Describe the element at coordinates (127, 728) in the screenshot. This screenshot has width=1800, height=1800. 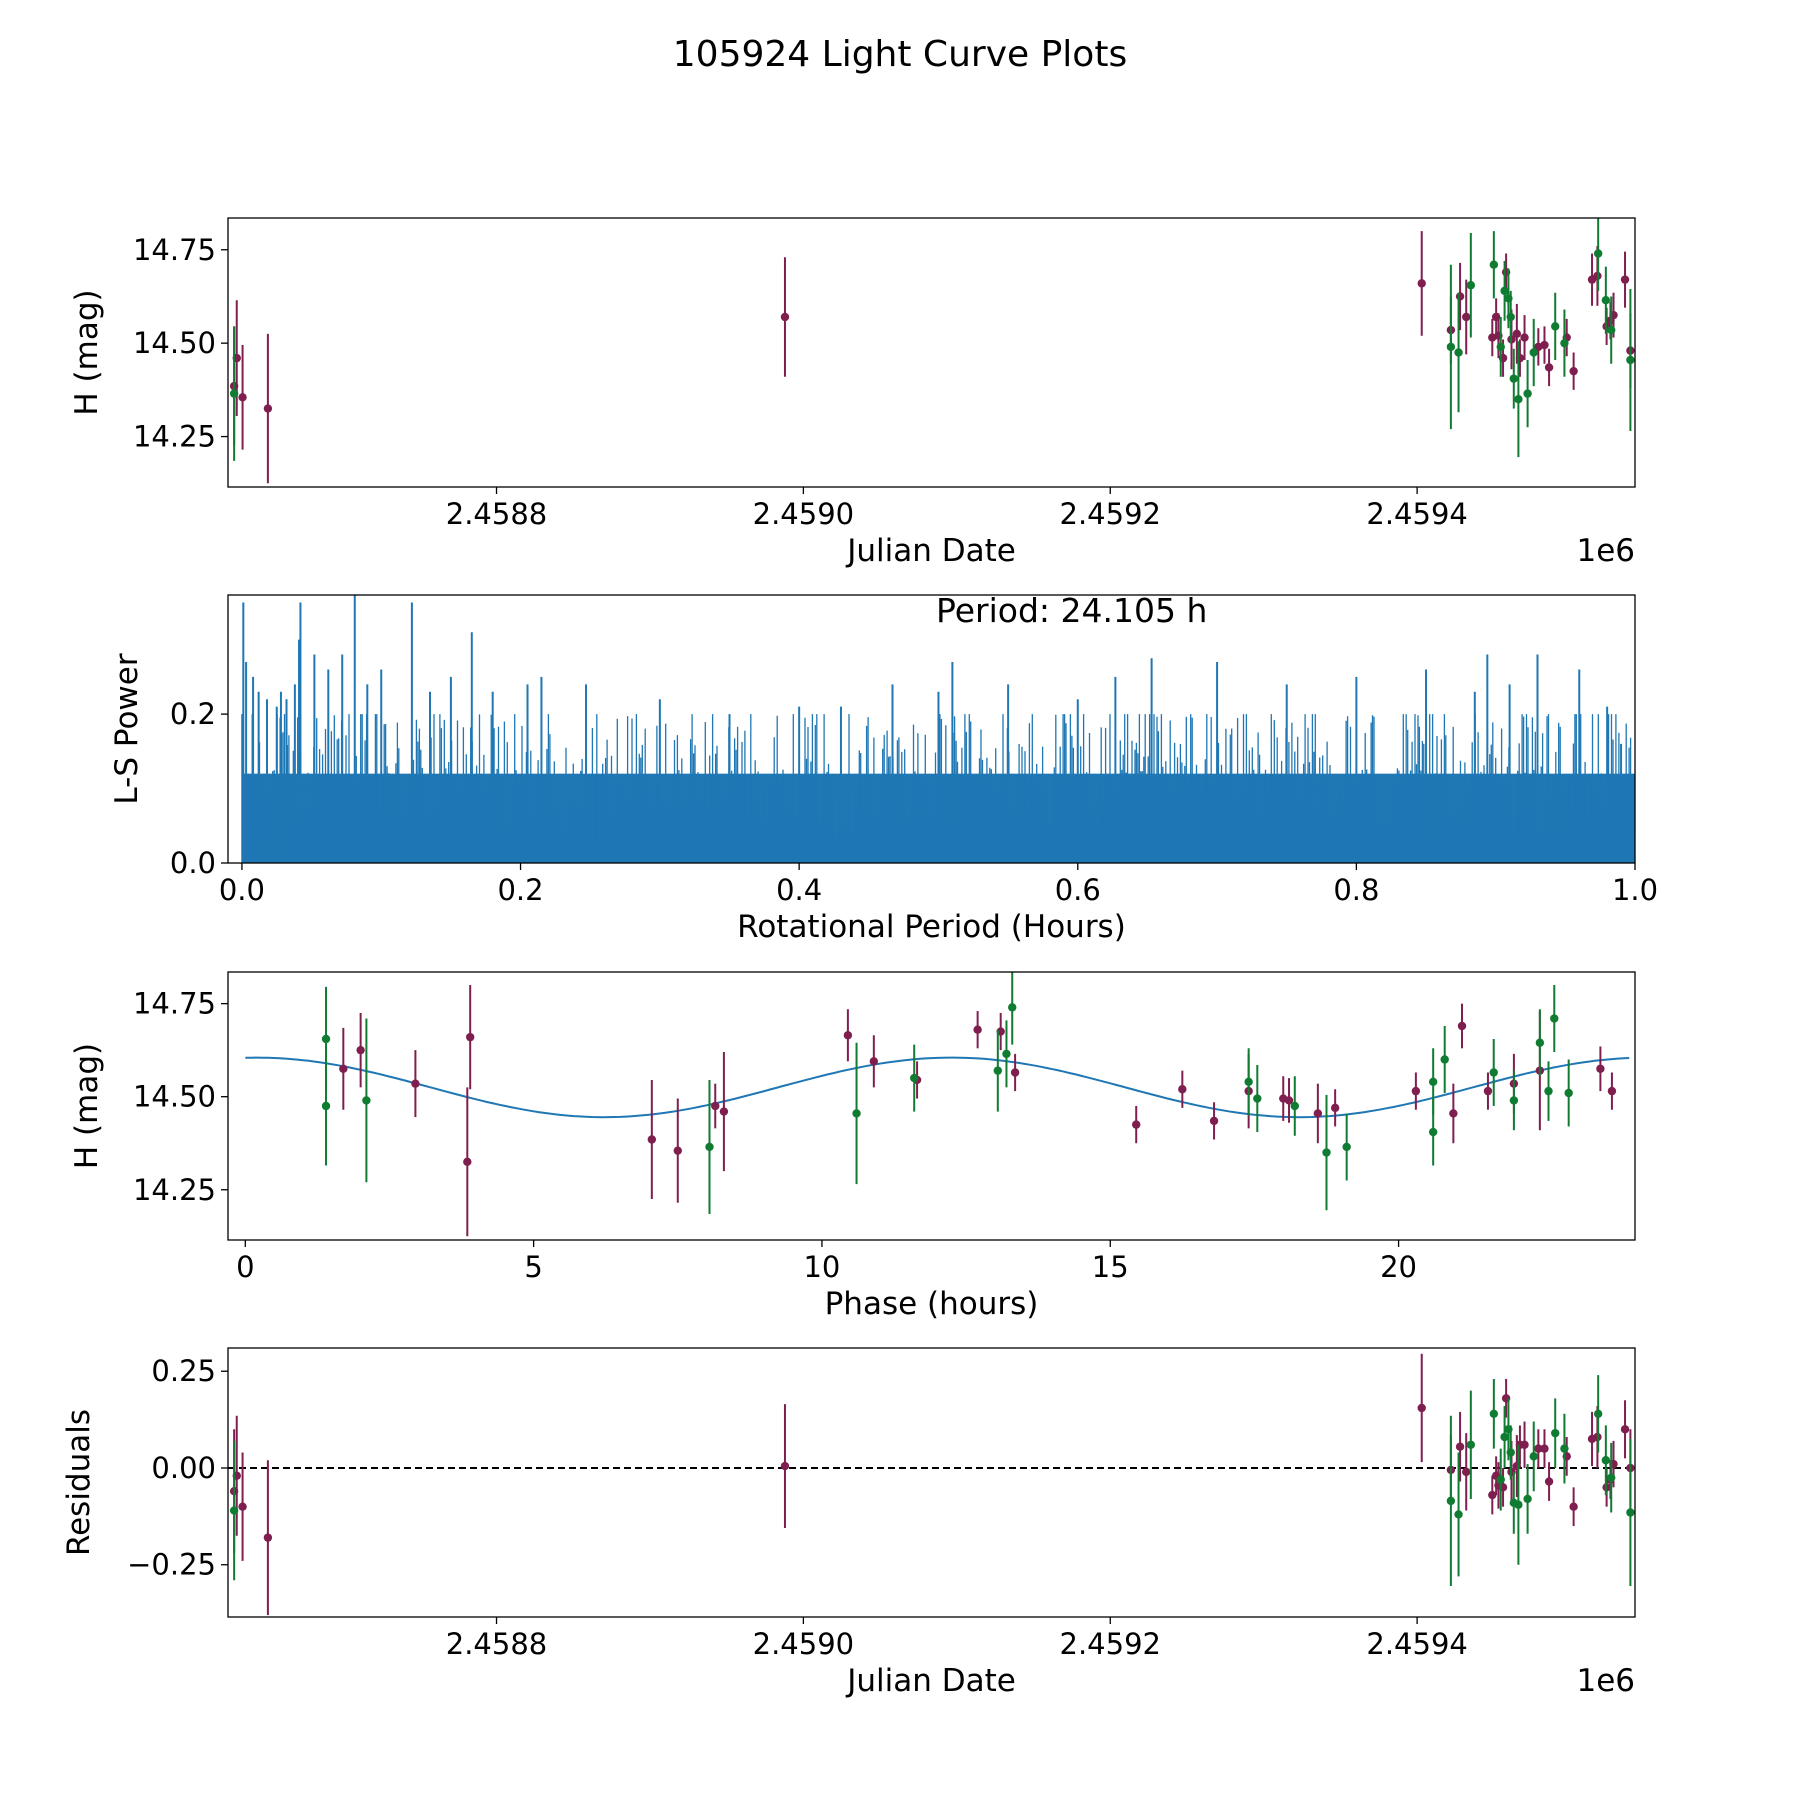
I see `y-axis-label: L-S Power` at that location.